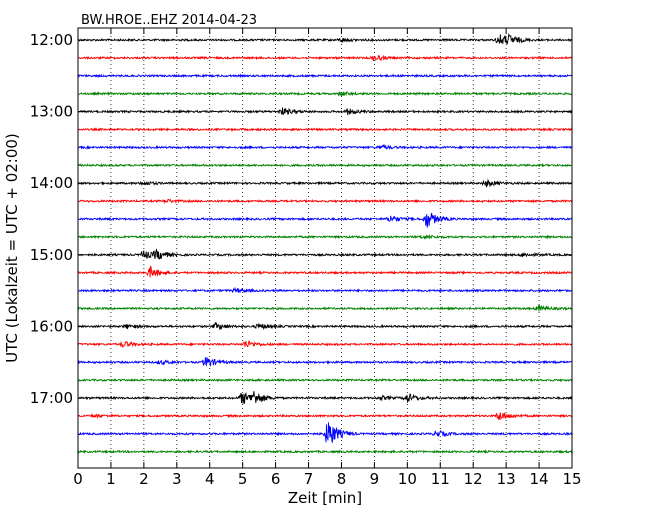 Image resolution: width=650 pixels, height=520 pixels. What do you see at coordinates (325, 498) in the screenshot?
I see `x-axis-label: Zeit [min]` at bounding box center [325, 498].